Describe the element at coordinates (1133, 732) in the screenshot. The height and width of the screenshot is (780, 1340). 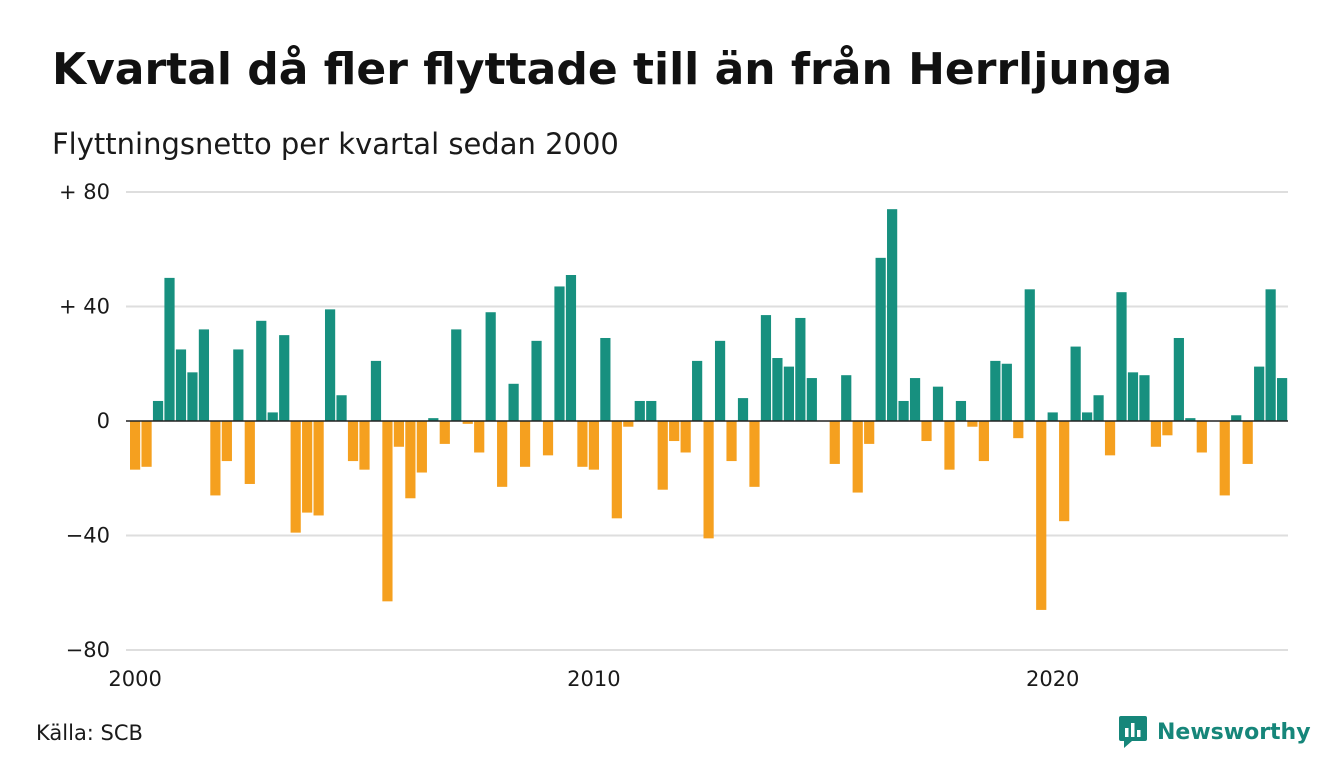
I see `newsworthy-logo-icon` at that location.